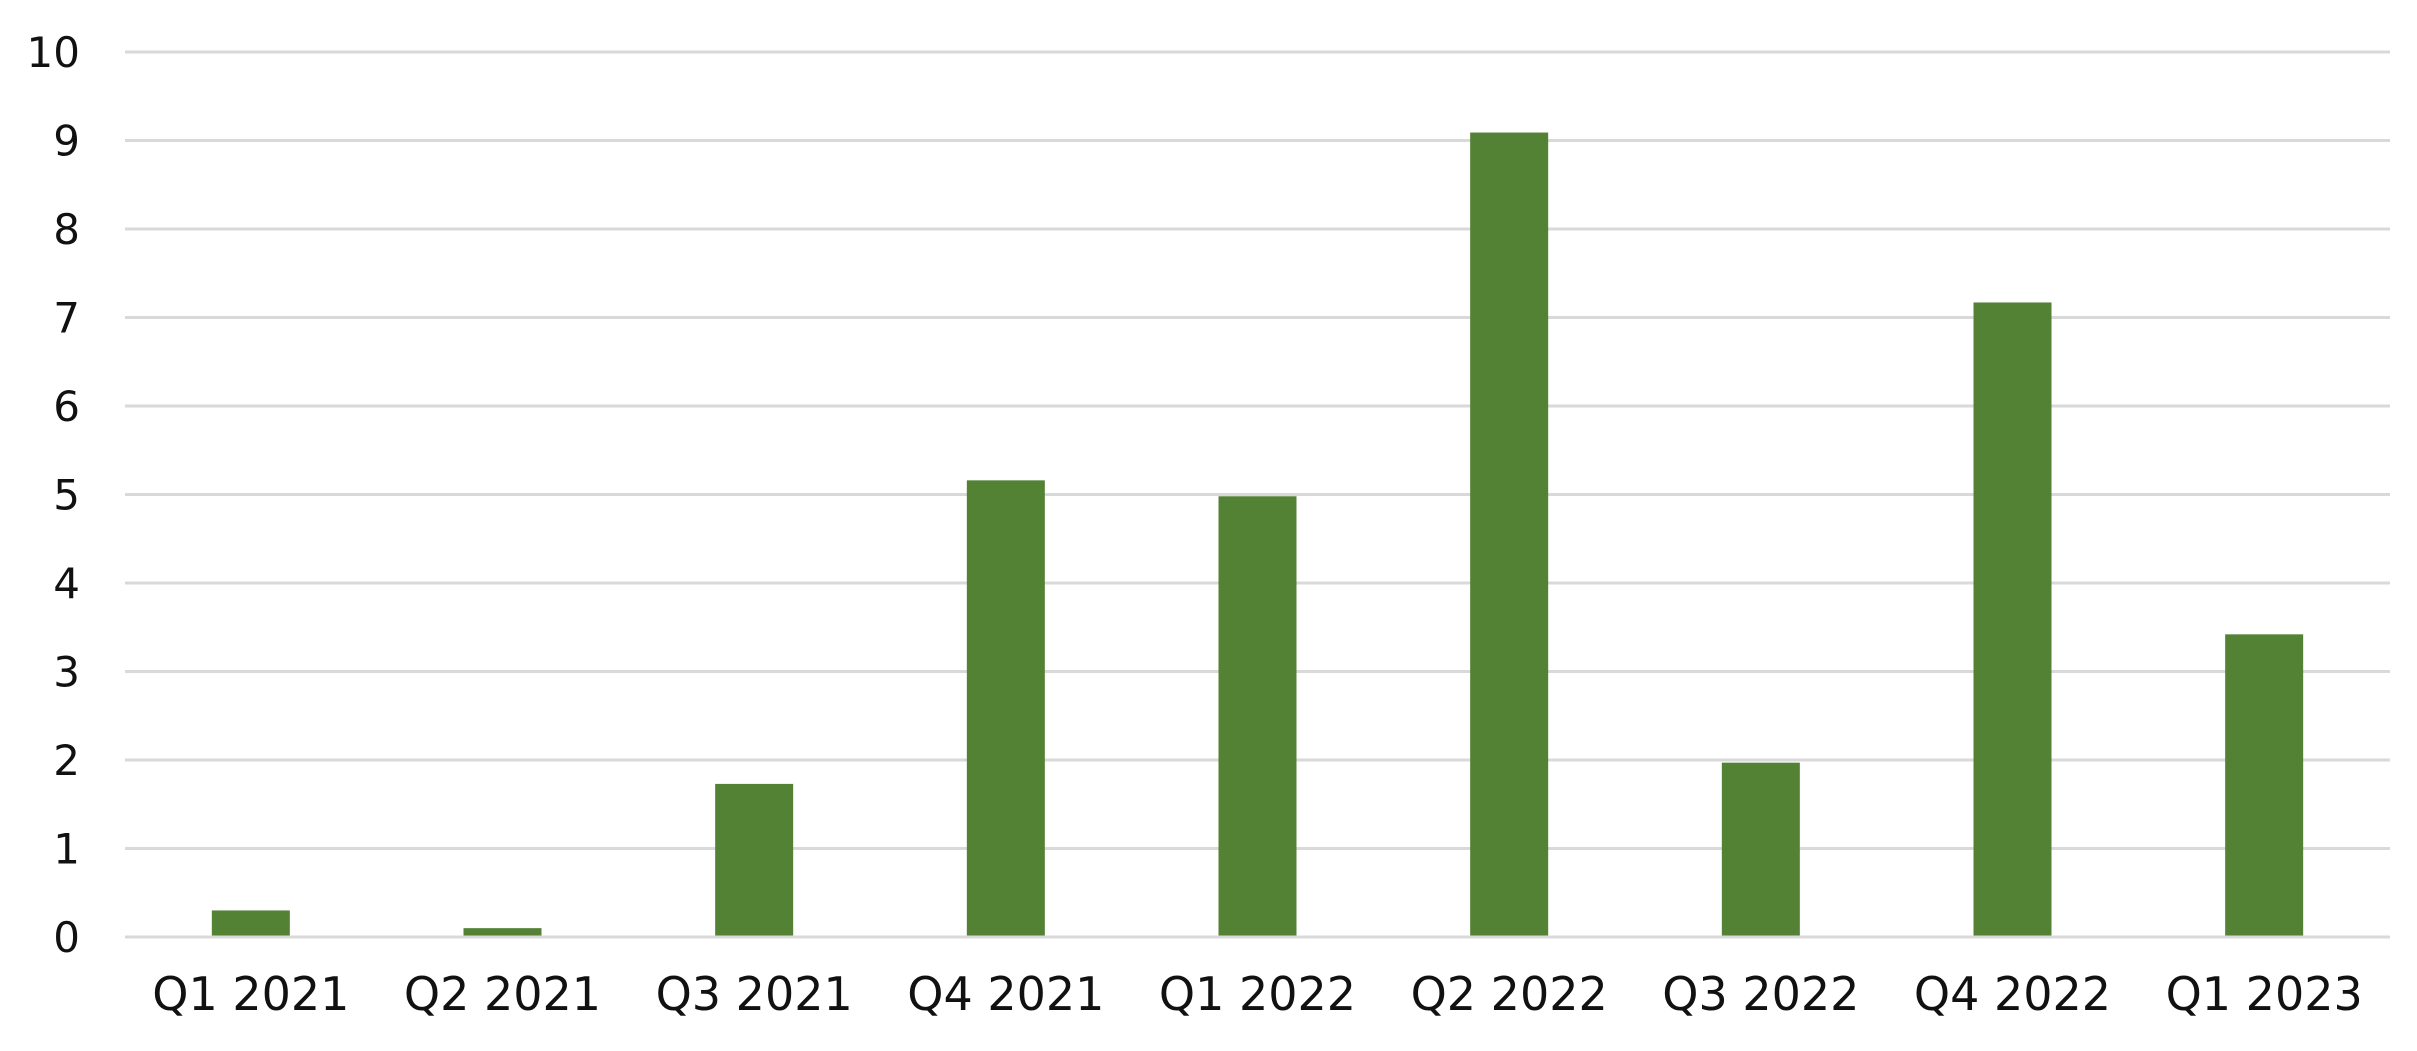  What do you see at coordinates (250, 923) in the screenshot?
I see `bar-q1-2021` at bounding box center [250, 923].